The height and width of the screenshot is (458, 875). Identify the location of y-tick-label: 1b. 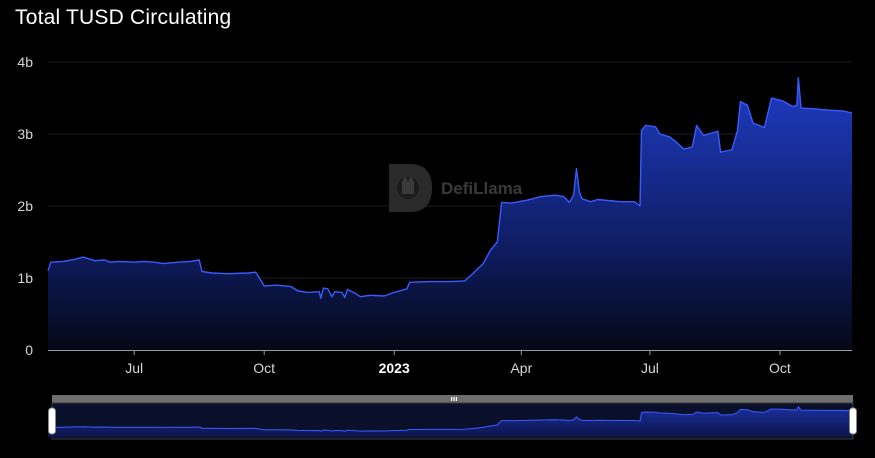
(25, 278).